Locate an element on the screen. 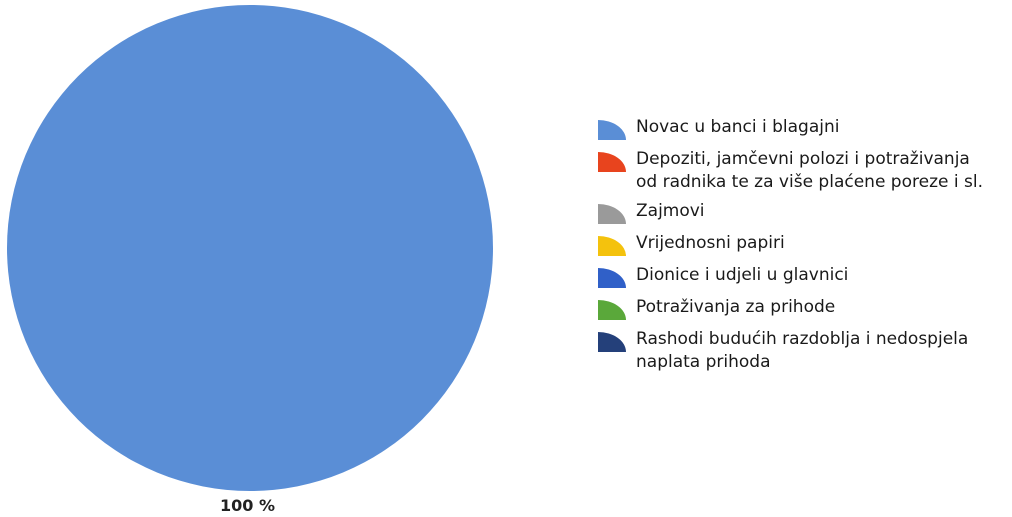 This screenshot has height=517, width=1012. legend-label: Potraživanja za prihode is located at coordinates (736, 307).